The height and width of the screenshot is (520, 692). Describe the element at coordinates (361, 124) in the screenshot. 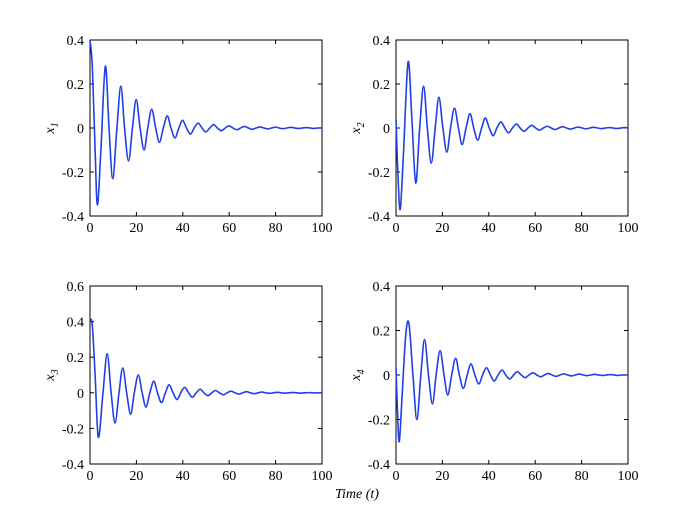

I see `y-axis-label-subscript: 2` at that location.